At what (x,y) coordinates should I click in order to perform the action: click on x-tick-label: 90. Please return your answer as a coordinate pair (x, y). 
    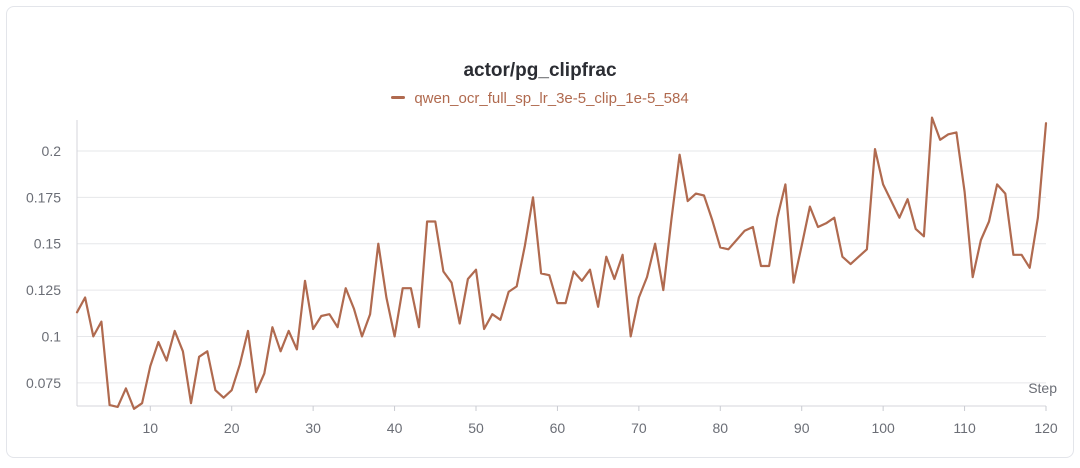
    Looking at the image, I should click on (802, 428).